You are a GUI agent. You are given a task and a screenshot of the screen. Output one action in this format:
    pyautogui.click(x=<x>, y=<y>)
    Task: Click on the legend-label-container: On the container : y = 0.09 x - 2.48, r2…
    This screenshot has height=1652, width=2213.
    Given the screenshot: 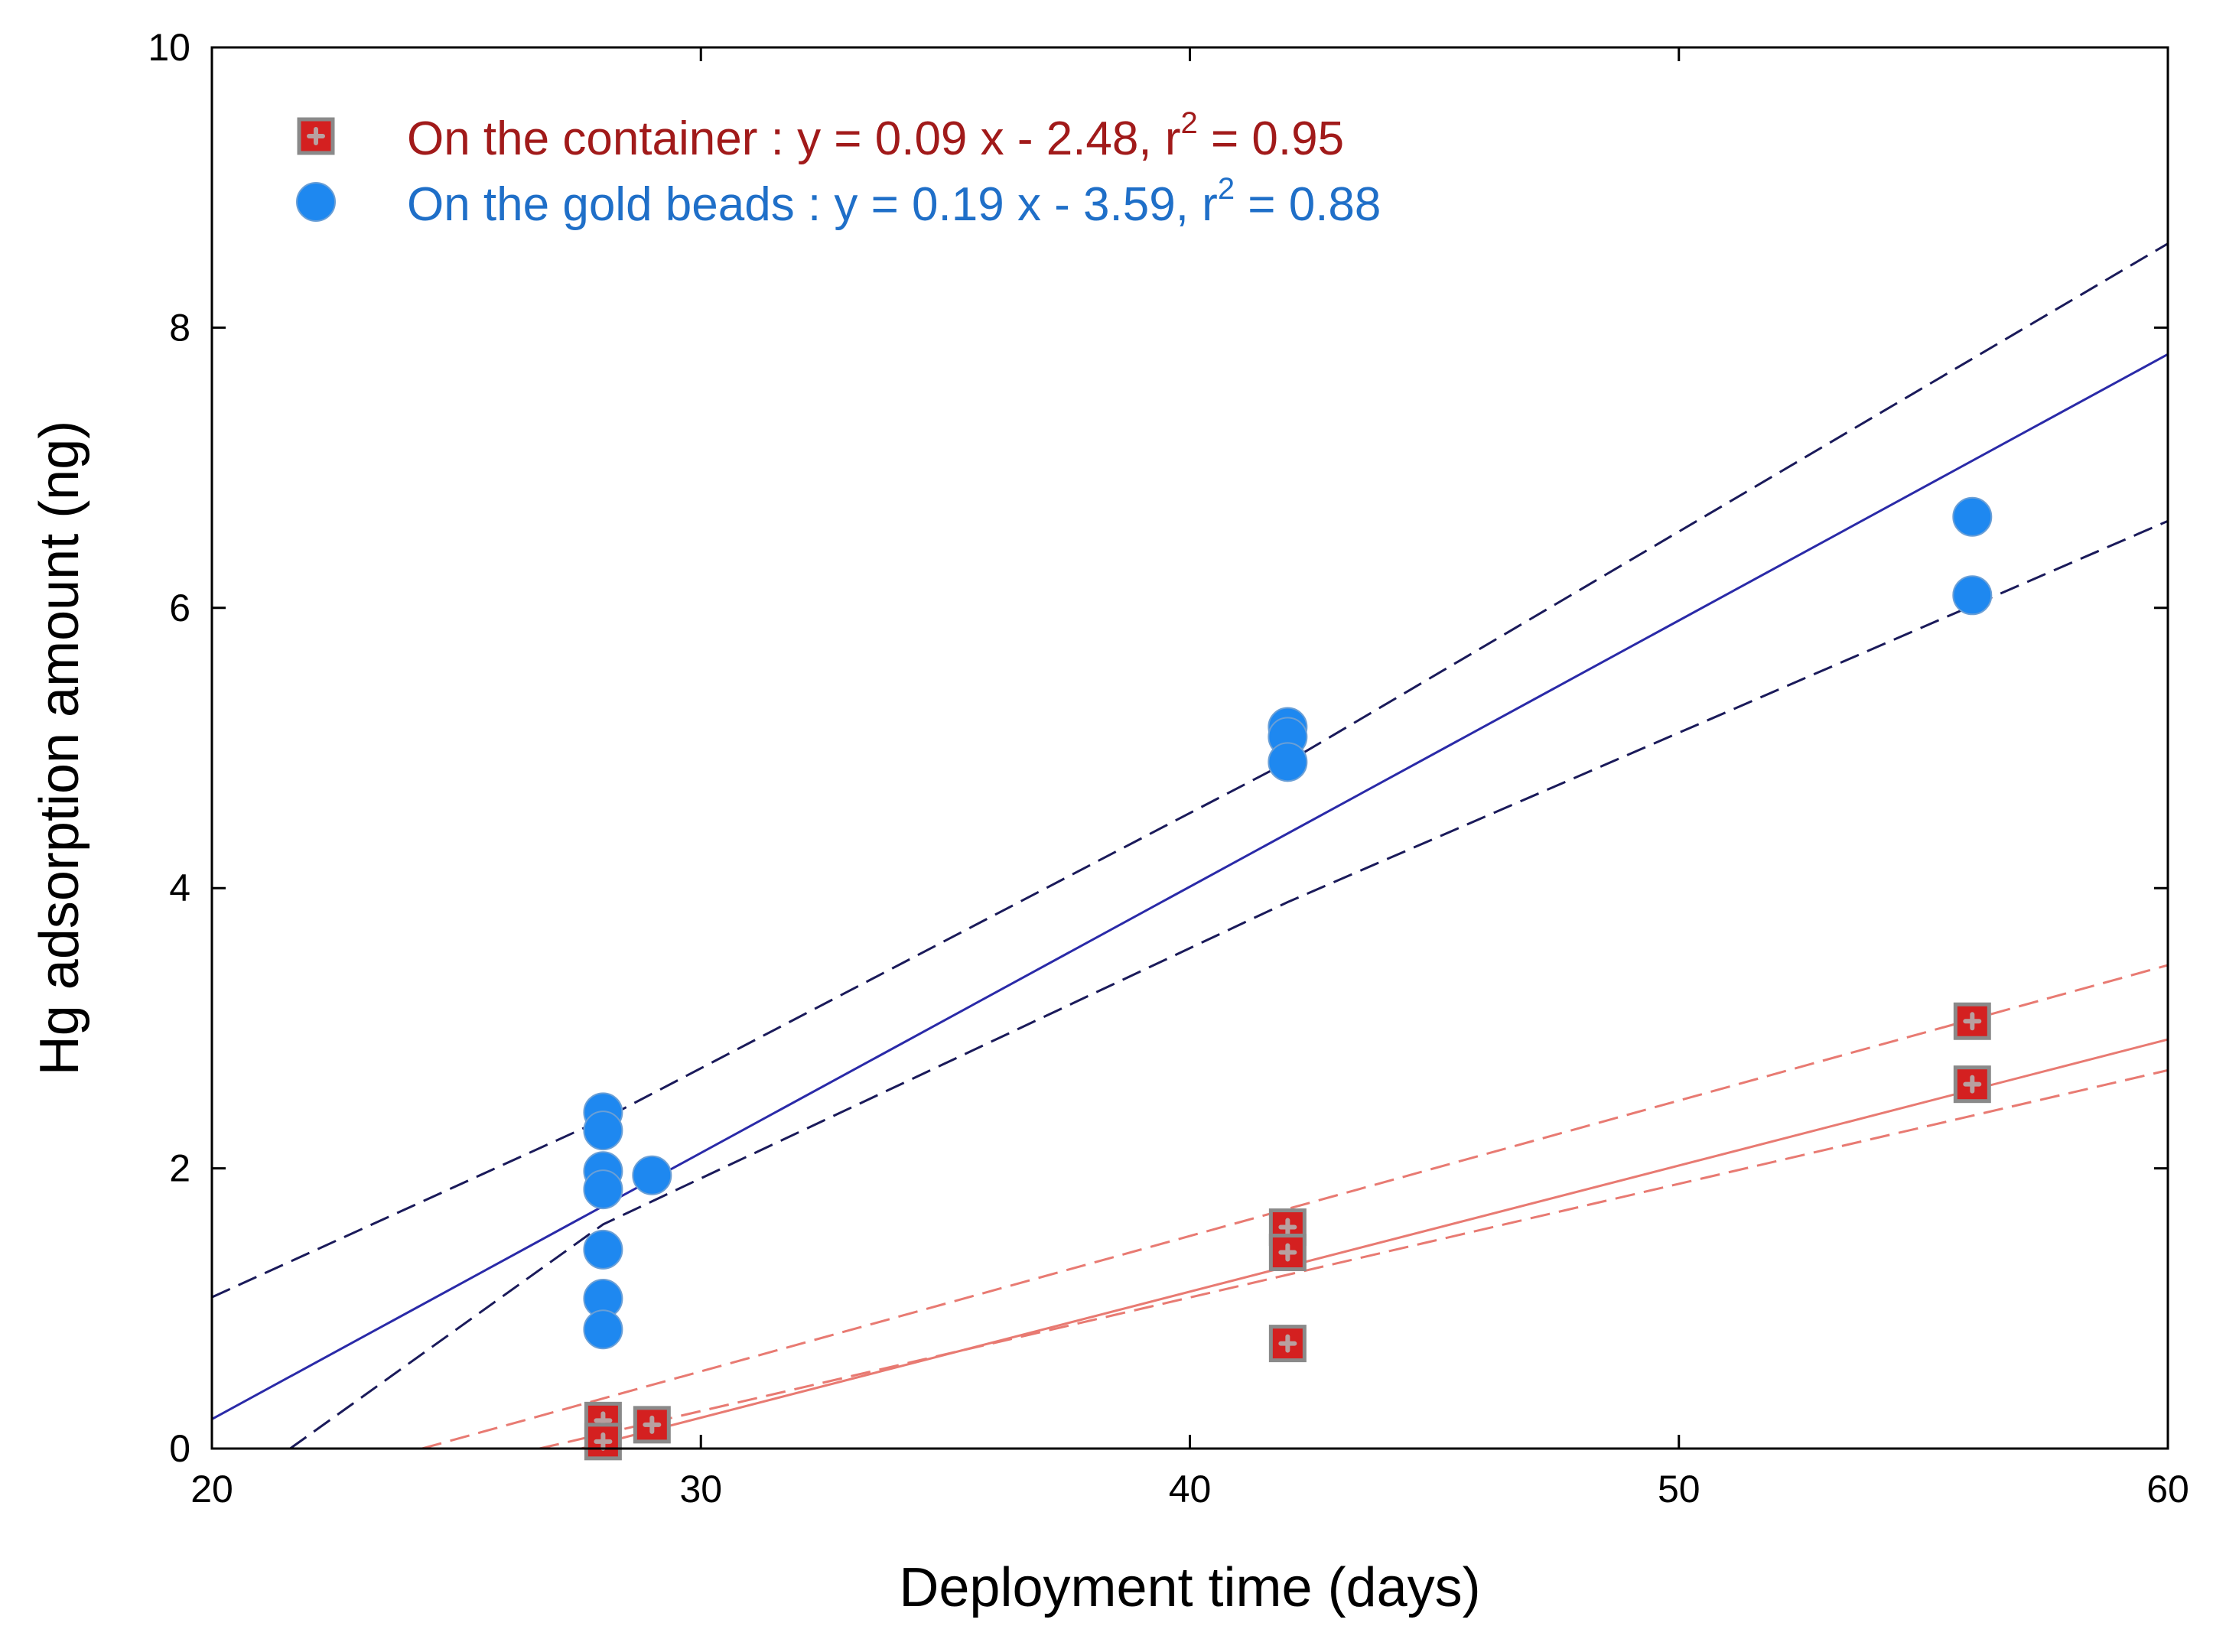 What is the action you would take?
    pyautogui.click(x=875, y=135)
    